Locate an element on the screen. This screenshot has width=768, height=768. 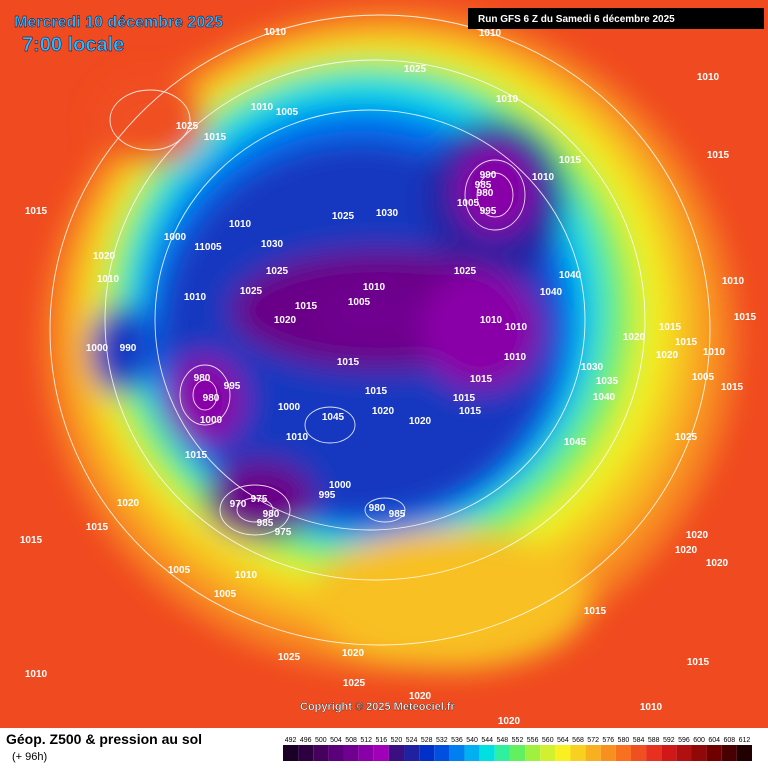
isobar-label: 975 is located at coordinates (259, 499).